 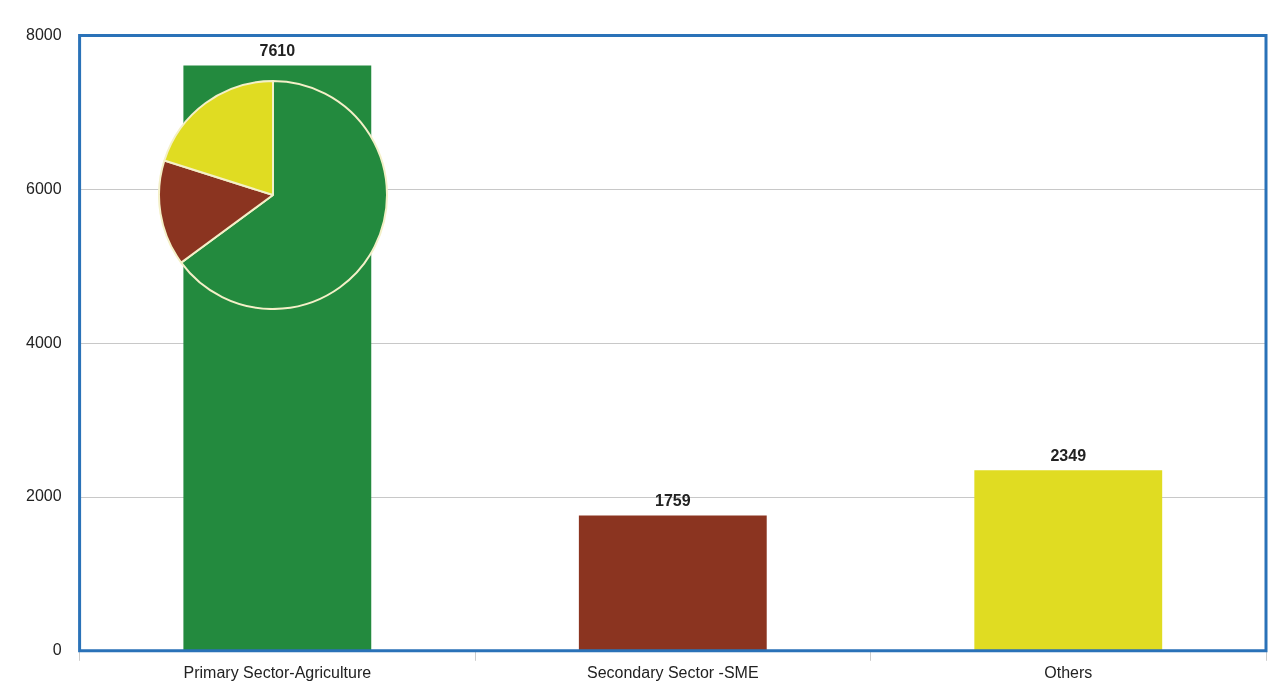 I want to click on y-tick-label: 8000, so click(x=44, y=35).